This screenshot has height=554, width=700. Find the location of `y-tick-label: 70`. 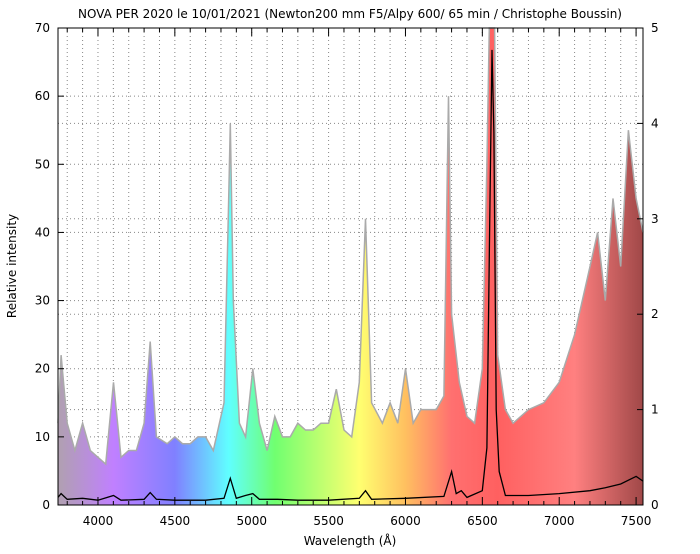

y-tick-label: 70 is located at coordinates (42, 28).